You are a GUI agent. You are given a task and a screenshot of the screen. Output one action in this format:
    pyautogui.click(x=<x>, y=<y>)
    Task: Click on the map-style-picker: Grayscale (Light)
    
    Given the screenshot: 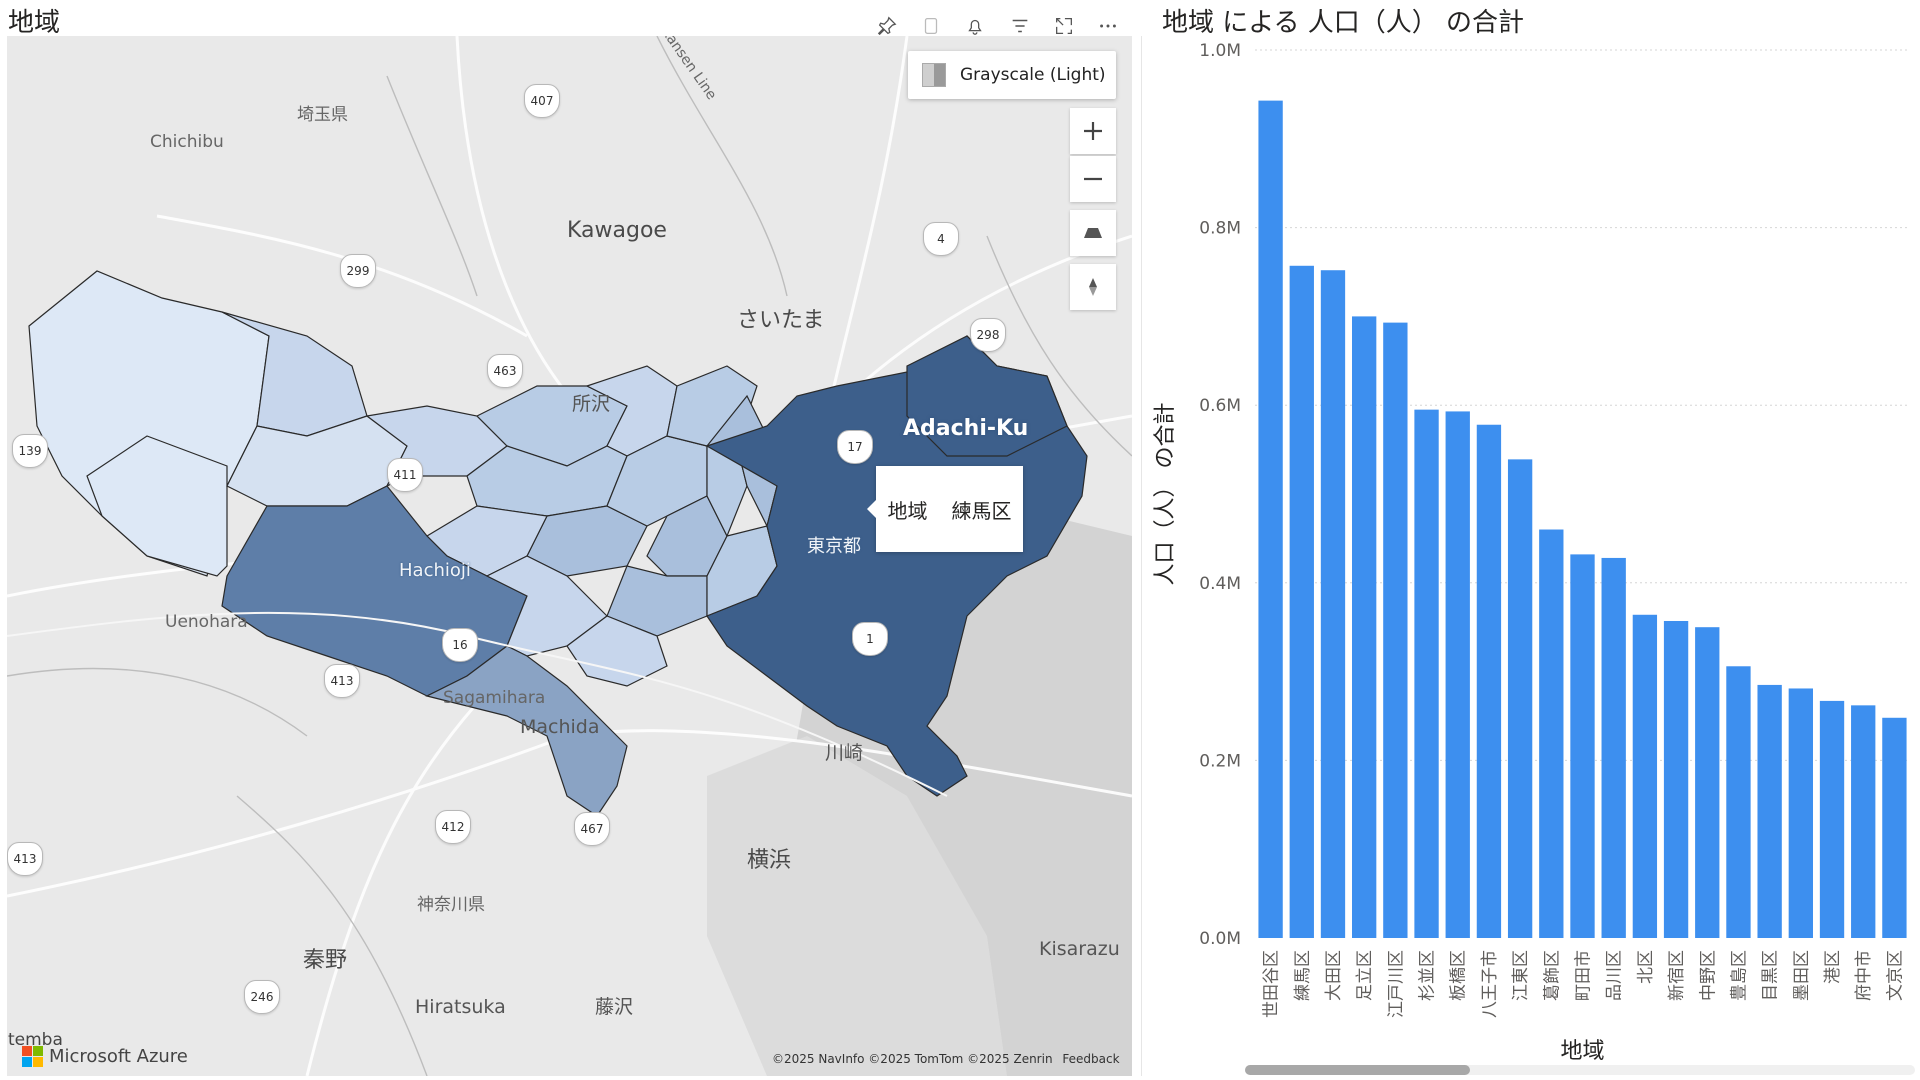 What is the action you would take?
    pyautogui.click(x=1012, y=75)
    